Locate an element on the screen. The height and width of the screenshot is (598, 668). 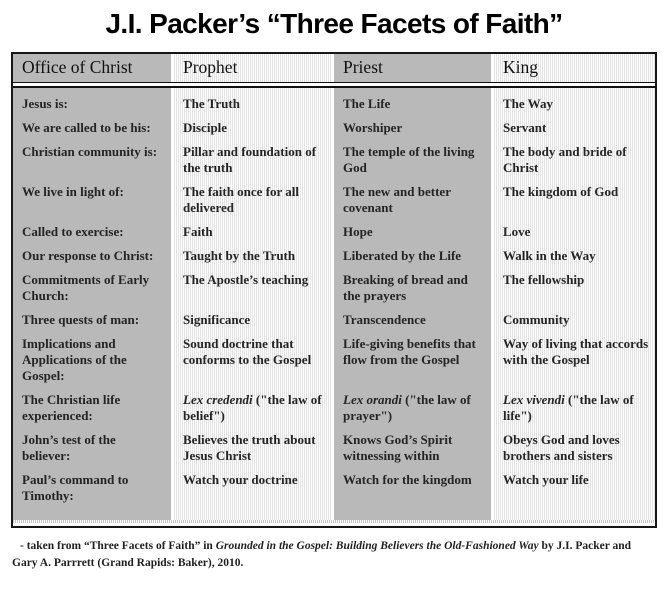
latin-phrase: Lex credendi is located at coordinates (218, 399).